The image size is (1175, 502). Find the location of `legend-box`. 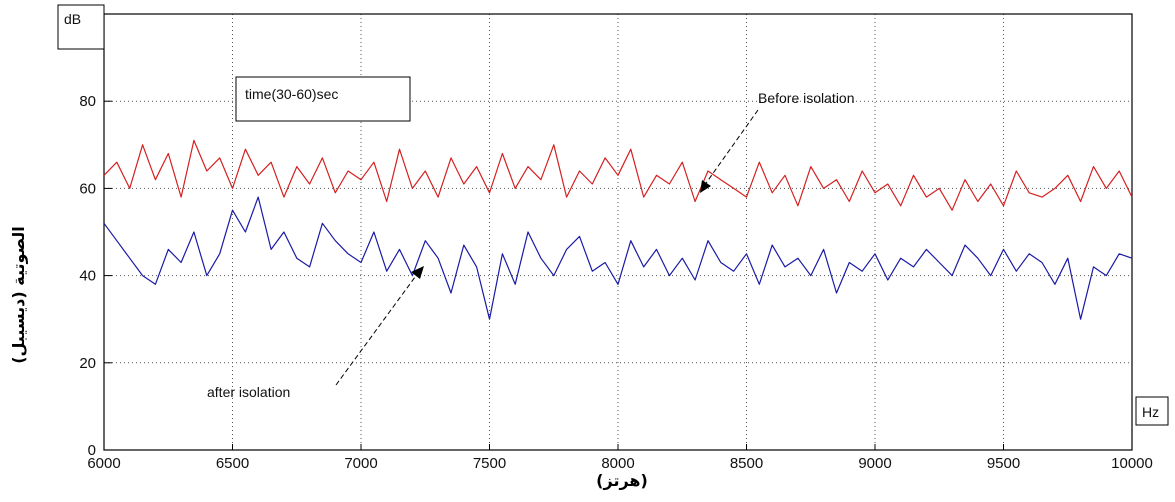

legend-box is located at coordinates (323, 99).